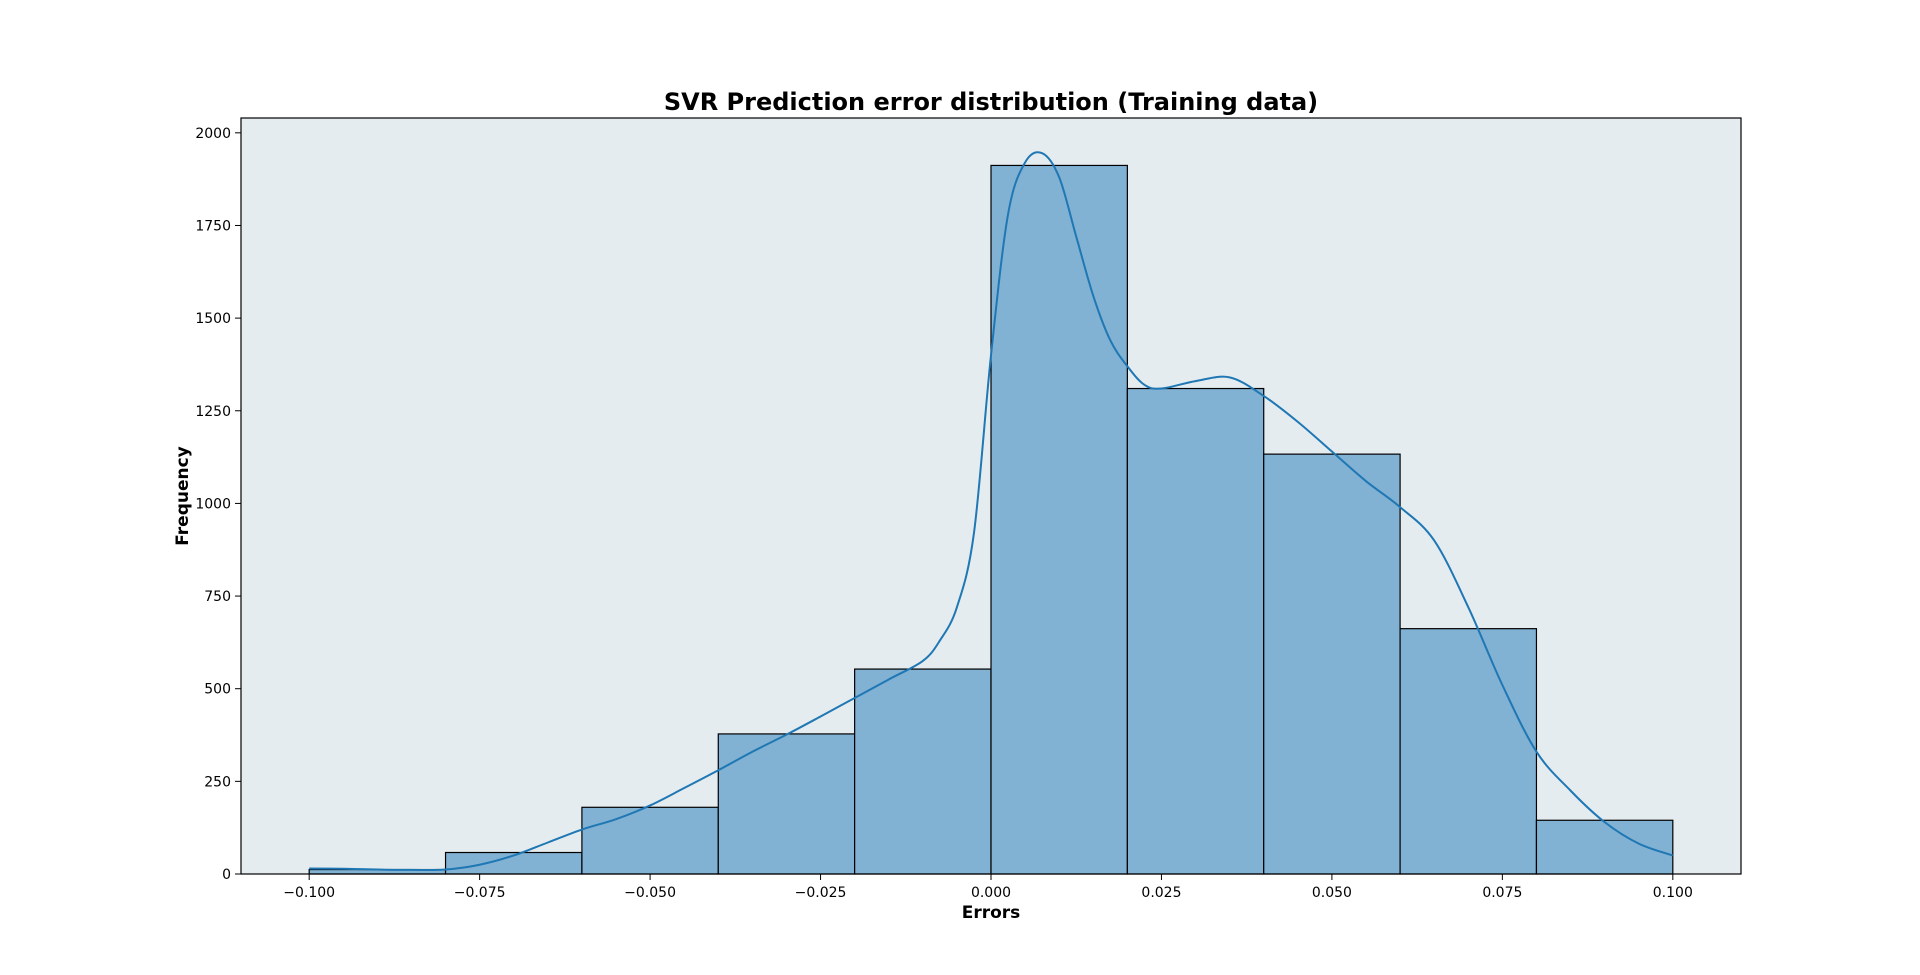 The width and height of the screenshot is (1920, 975). Describe the element at coordinates (217, 782) in the screenshot. I see `y-tick-label: 250` at that location.